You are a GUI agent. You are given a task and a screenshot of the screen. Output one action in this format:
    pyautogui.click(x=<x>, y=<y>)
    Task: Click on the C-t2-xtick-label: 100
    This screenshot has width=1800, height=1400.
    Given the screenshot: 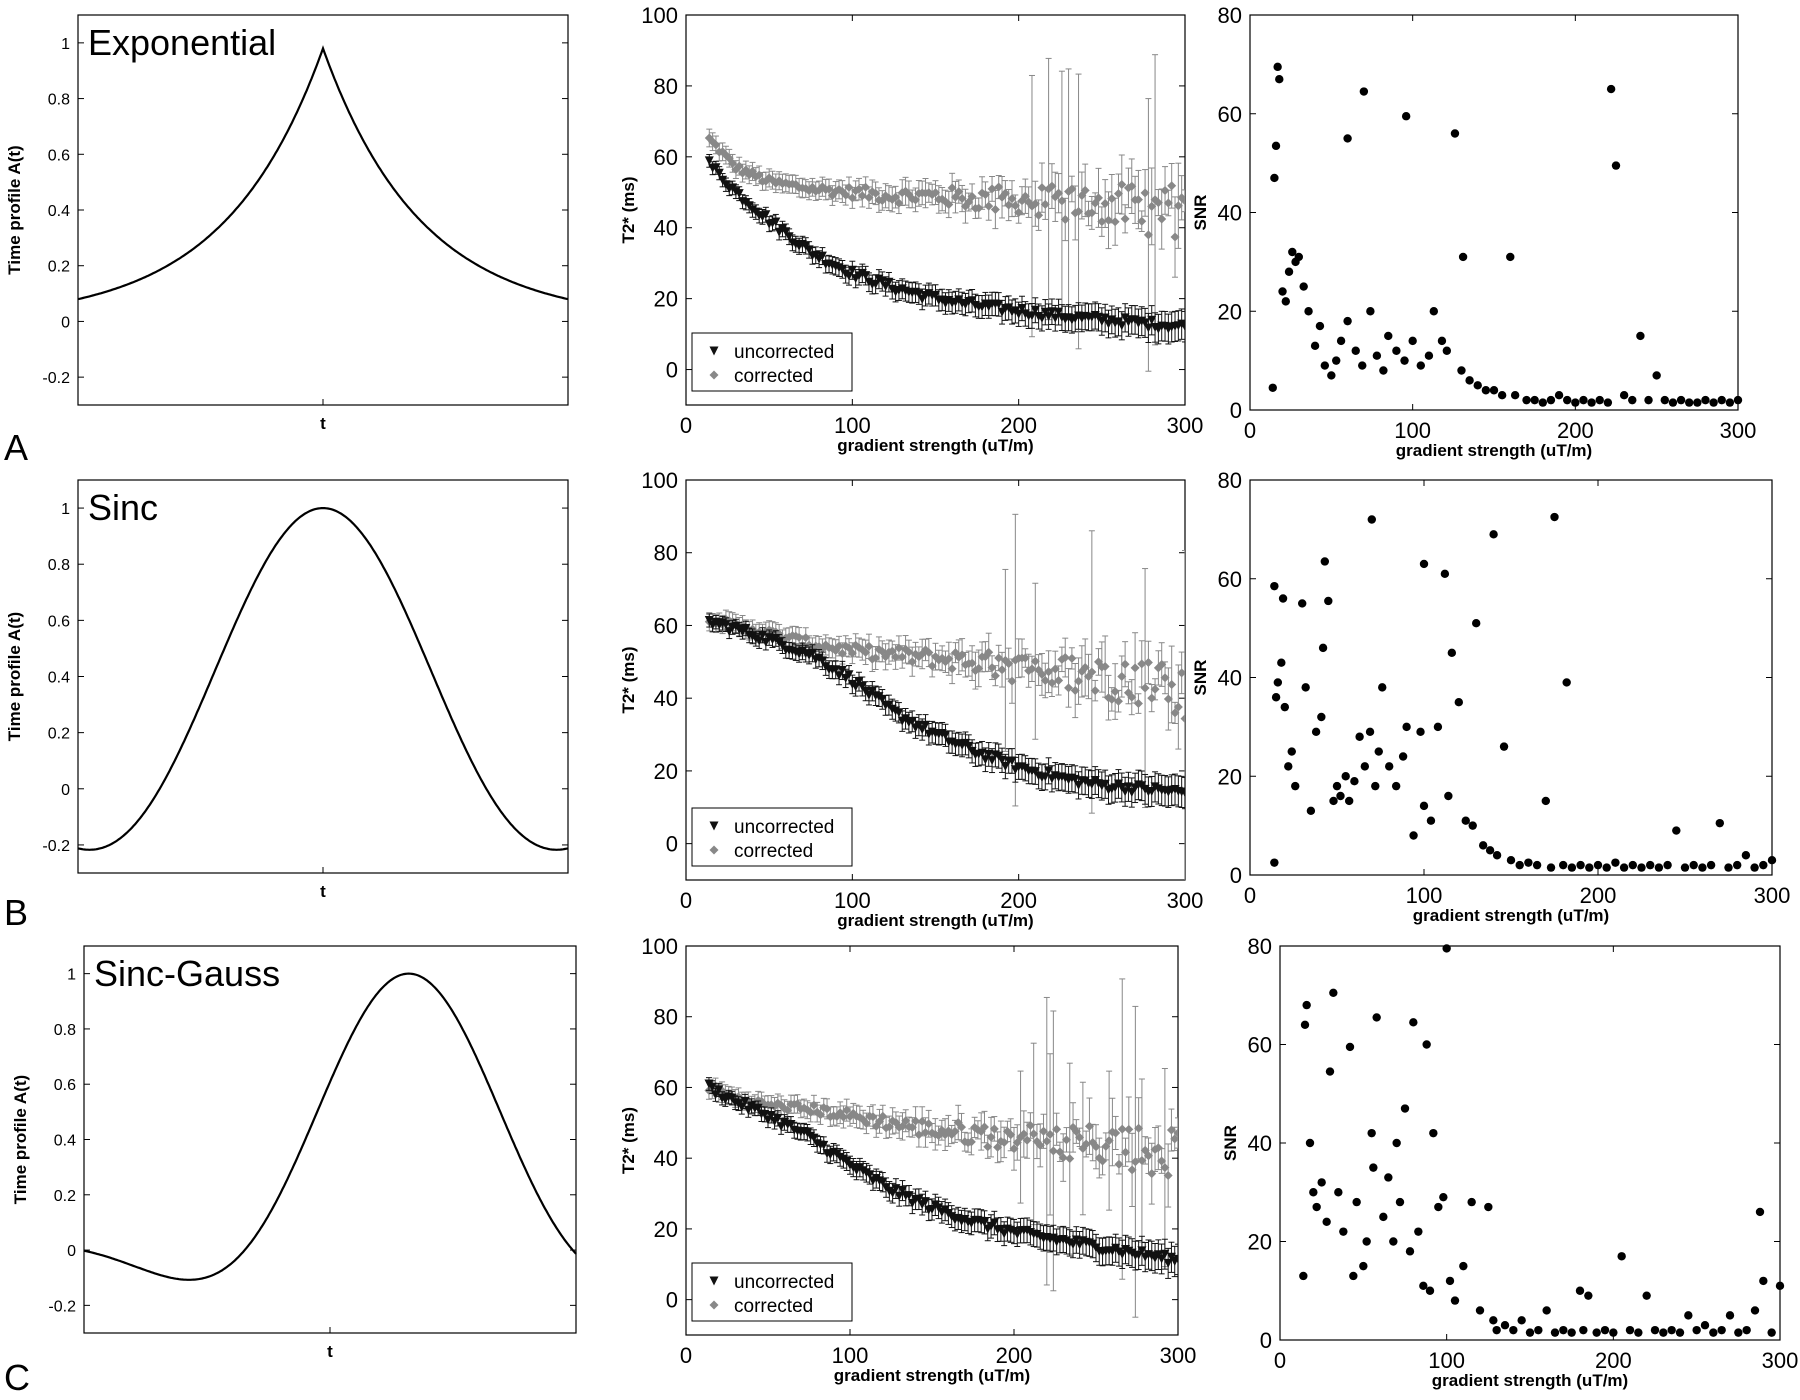 What is the action you would take?
    pyautogui.click(x=850, y=1355)
    